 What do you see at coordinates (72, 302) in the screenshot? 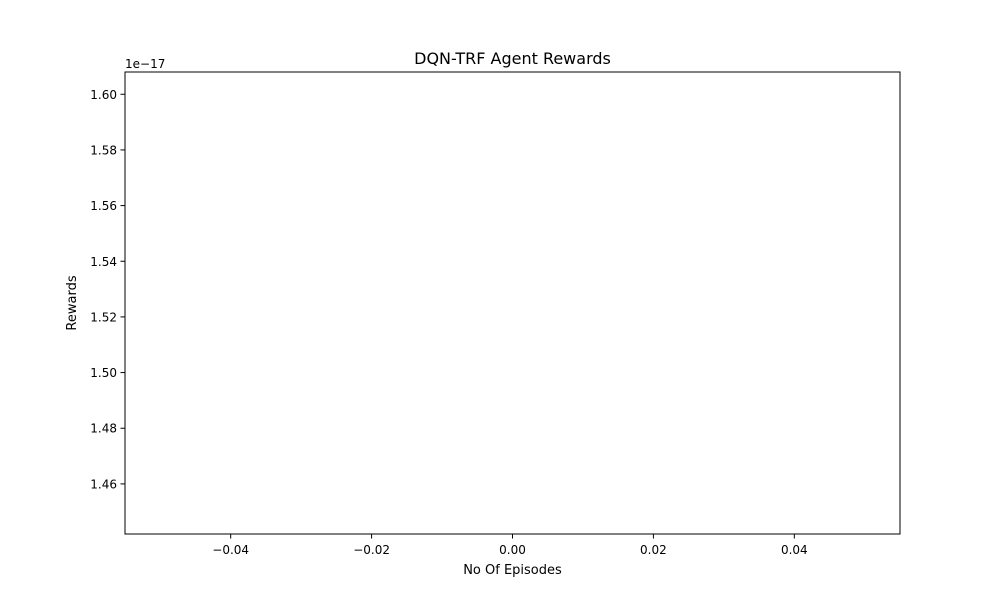
I see `y-axis-label: Rewards` at bounding box center [72, 302].